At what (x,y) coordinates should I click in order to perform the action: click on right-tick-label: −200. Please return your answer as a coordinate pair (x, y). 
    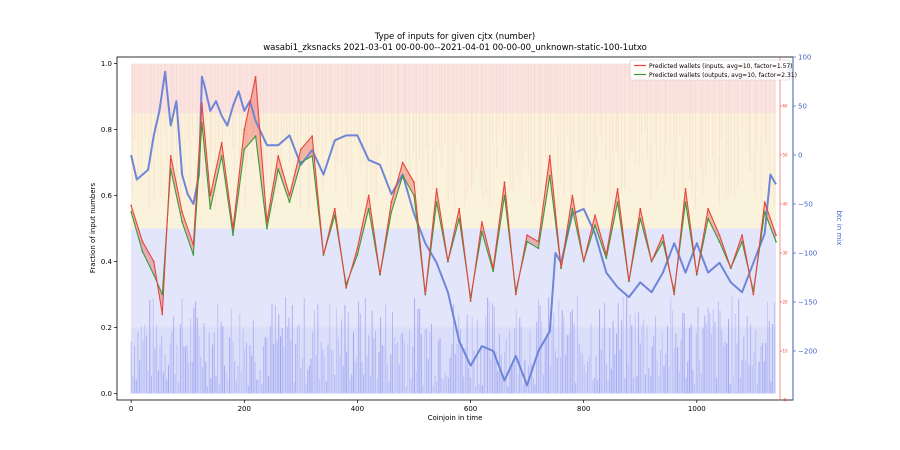
    Looking at the image, I should click on (807, 352).